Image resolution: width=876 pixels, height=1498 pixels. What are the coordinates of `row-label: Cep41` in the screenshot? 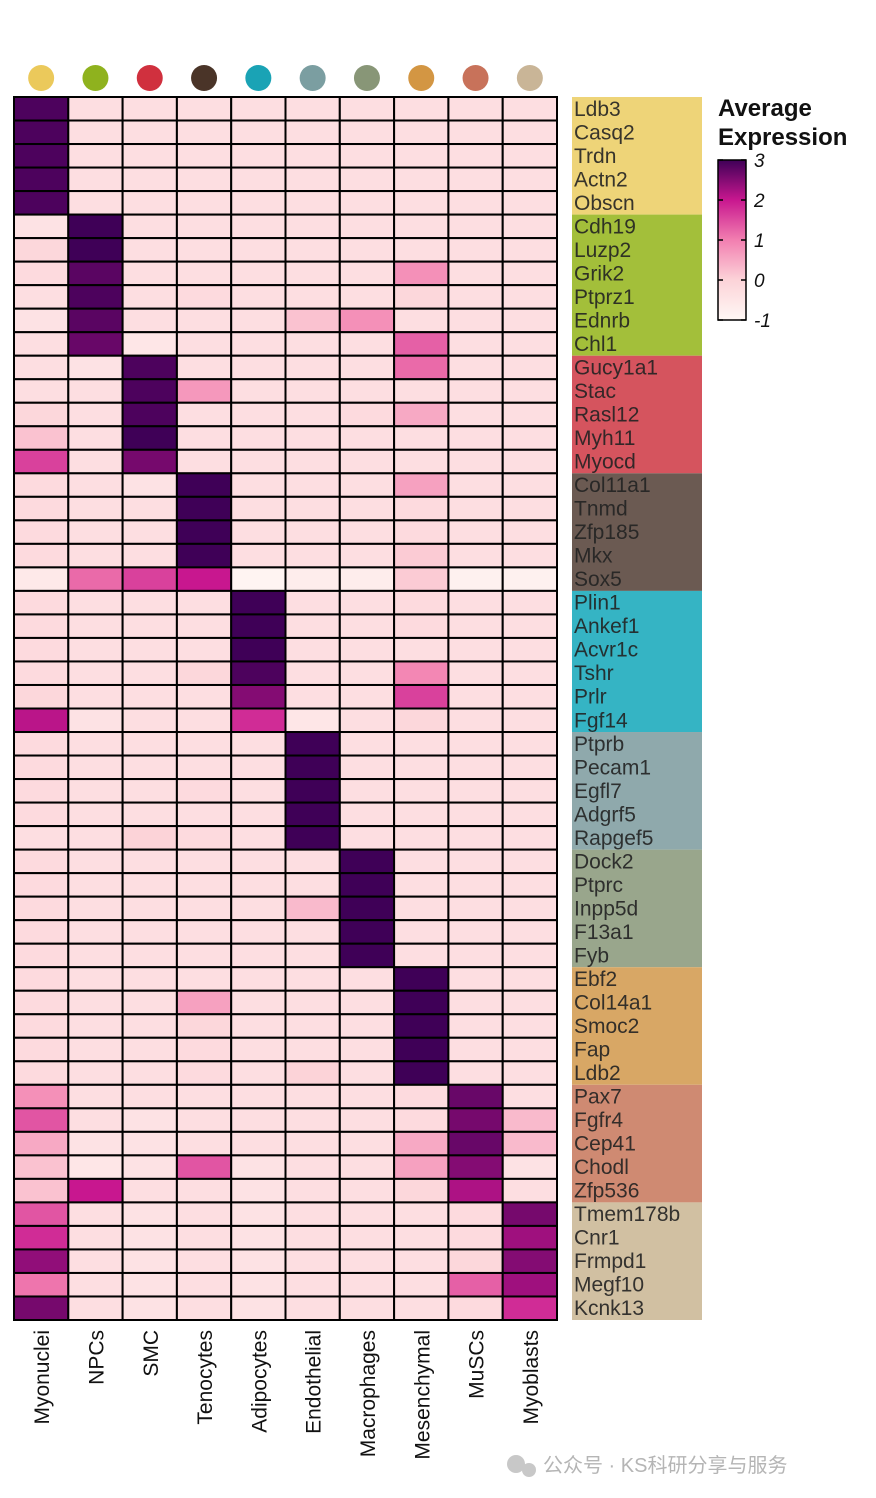 It's located at (605, 1144).